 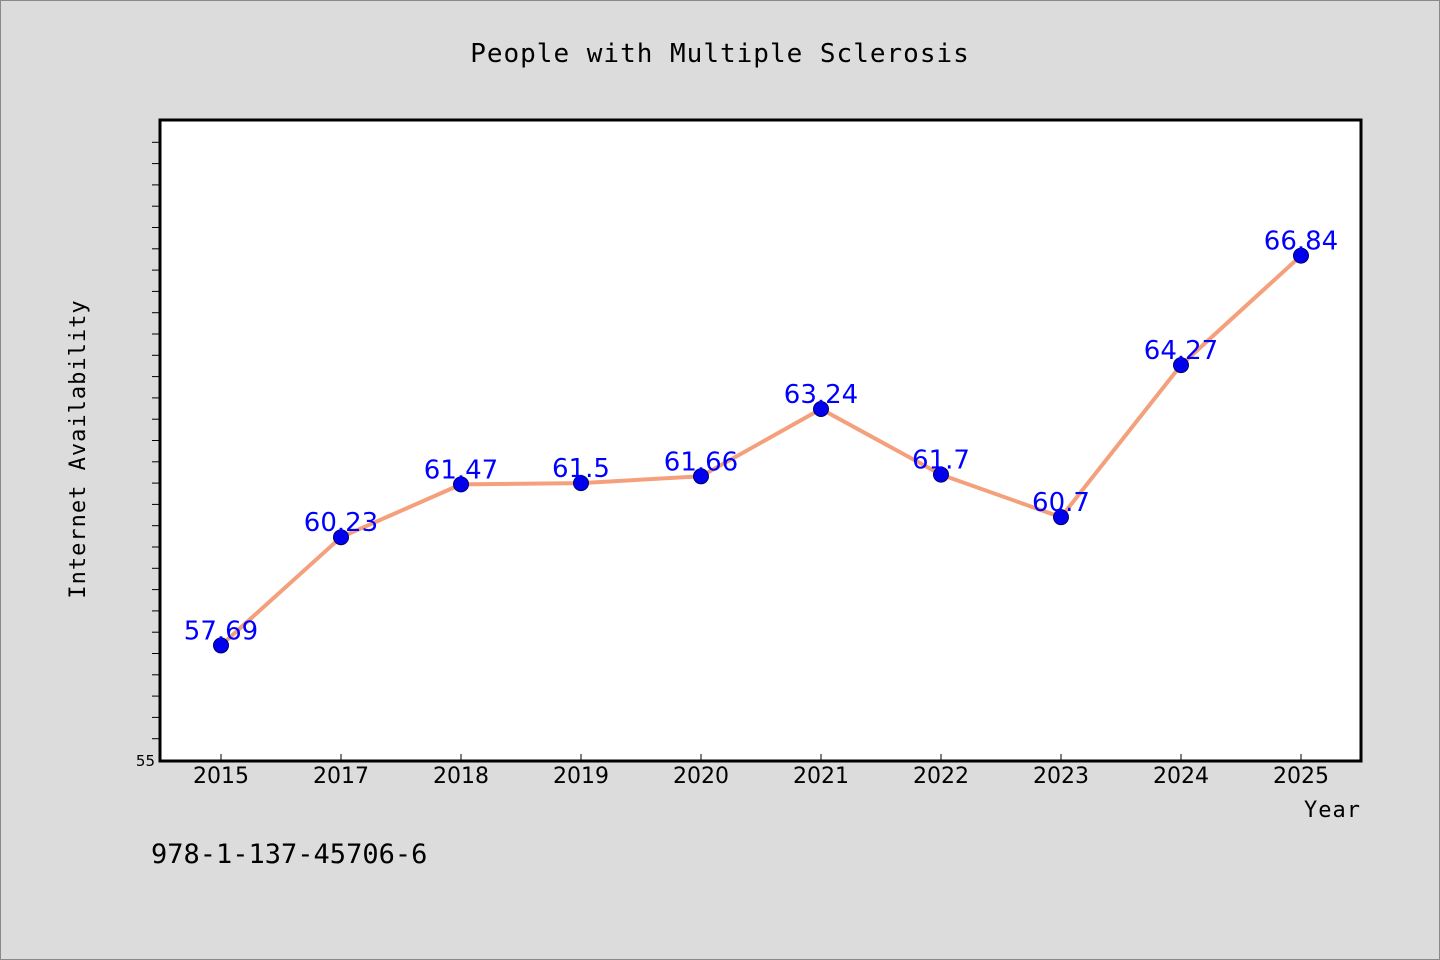 What do you see at coordinates (341, 523) in the screenshot?
I see `data-label: 60.23` at bounding box center [341, 523].